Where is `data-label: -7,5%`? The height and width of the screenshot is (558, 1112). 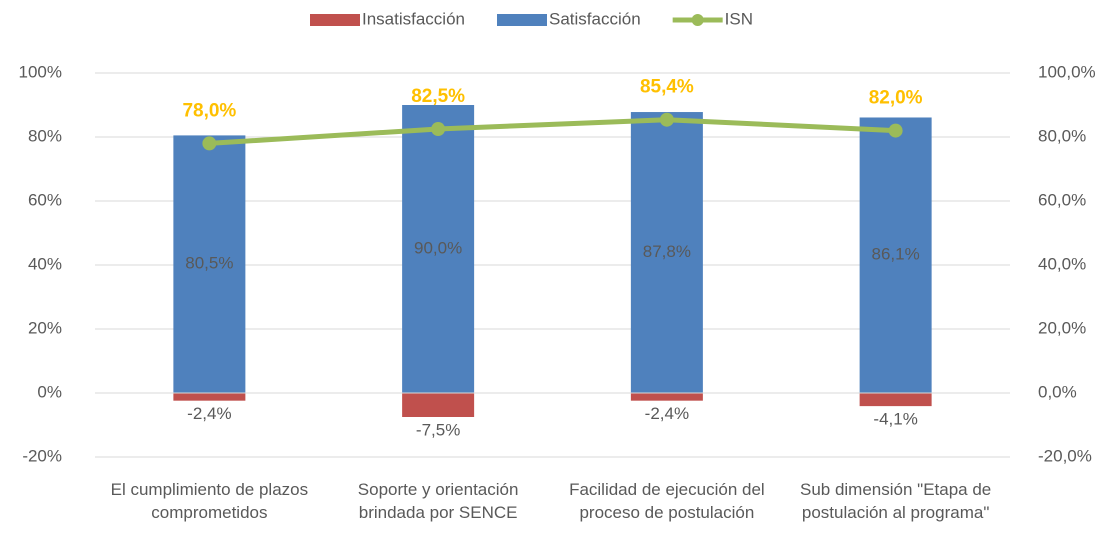
data-label: -7,5% is located at coordinates (438, 429).